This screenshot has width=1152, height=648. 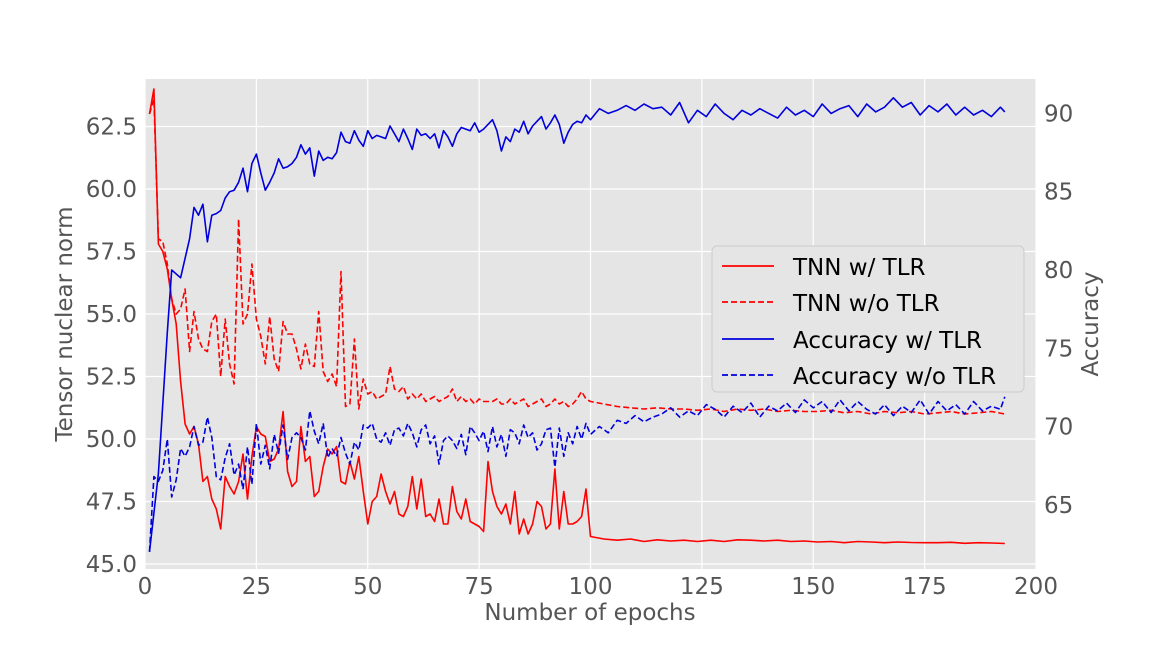 I want to click on y-left-tick-label: 62.5, so click(x=111, y=128).